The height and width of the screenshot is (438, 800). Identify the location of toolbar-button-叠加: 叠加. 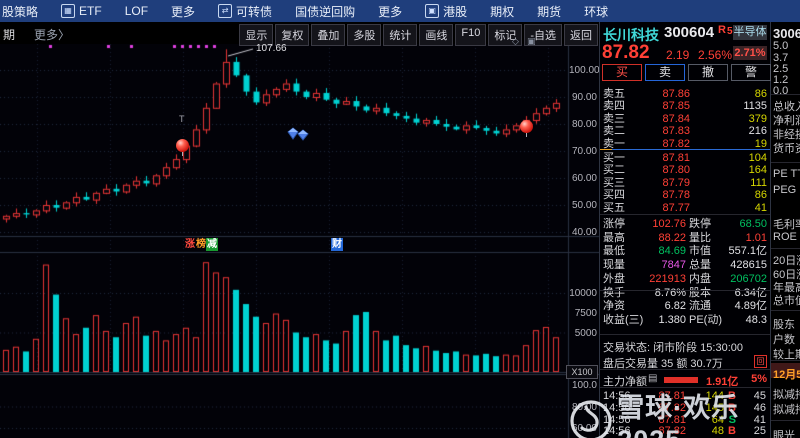
(328, 35).